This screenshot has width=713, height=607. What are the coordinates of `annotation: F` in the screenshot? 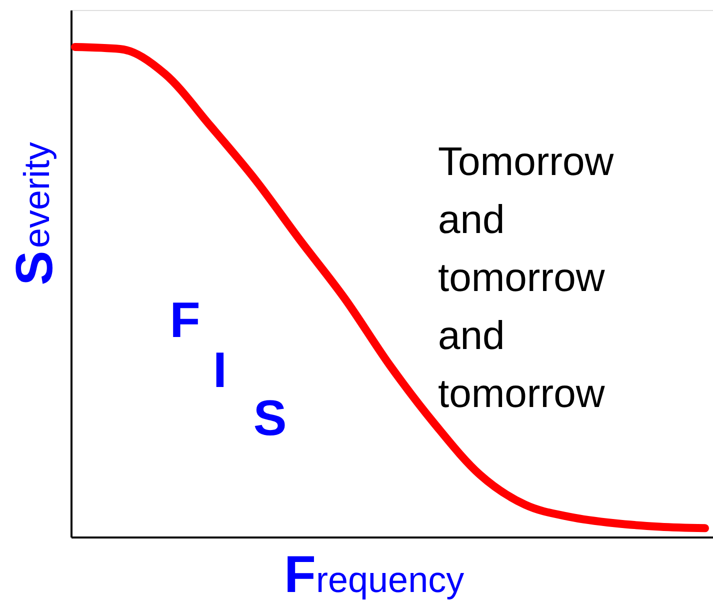 It's located at (185, 320).